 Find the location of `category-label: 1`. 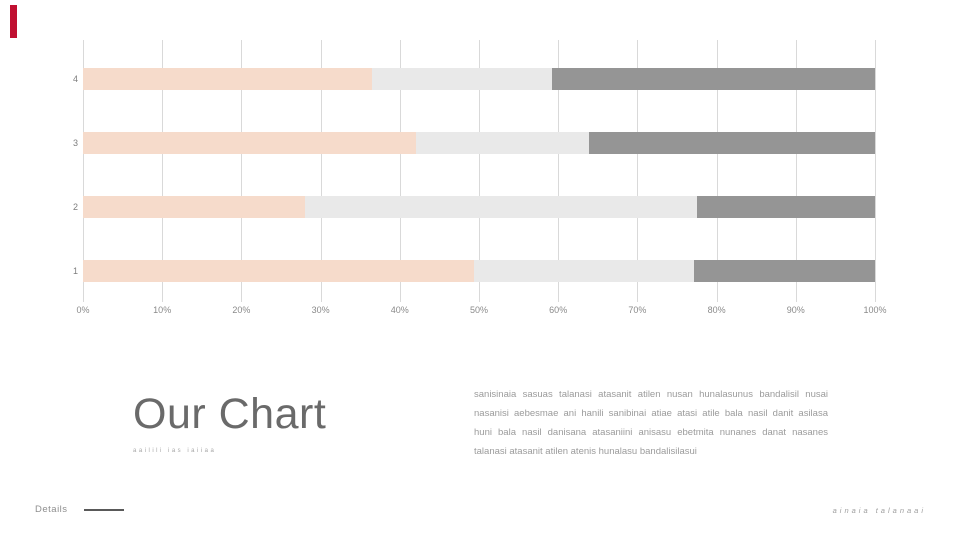

category-label: 1 is located at coordinates (75, 271).